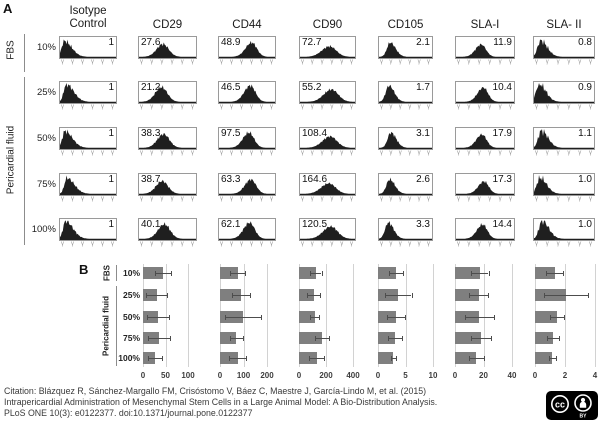 The width and height of the screenshot is (600, 422). Describe the element at coordinates (188, 375) in the screenshot. I see `axis-tick-label: 100` at that location.